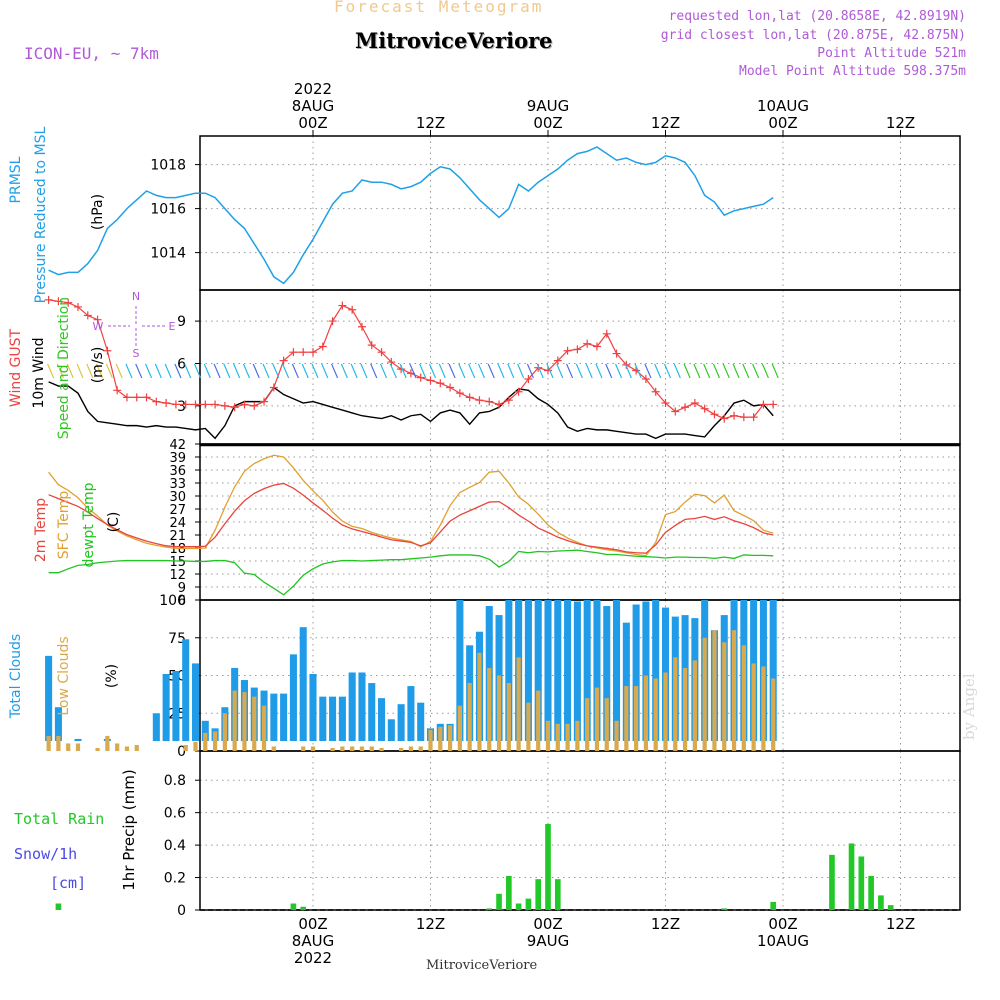 Image resolution: width=1000 pixels, height=1000 pixels. Describe the element at coordinates (175, 814) in the screenshot. I see `y-tick-label: 0.6` at that location.